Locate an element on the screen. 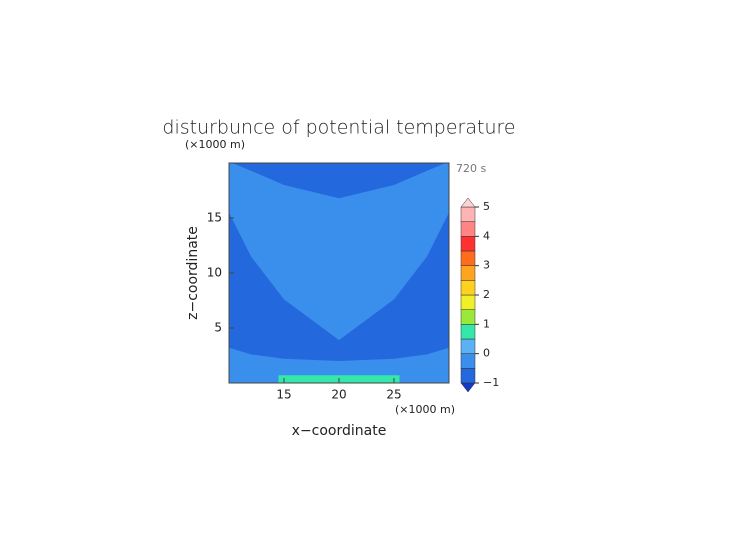 This screenshot has height=536, width=752. y-unit: (×1000 m) is located at coordinates (215, 144).